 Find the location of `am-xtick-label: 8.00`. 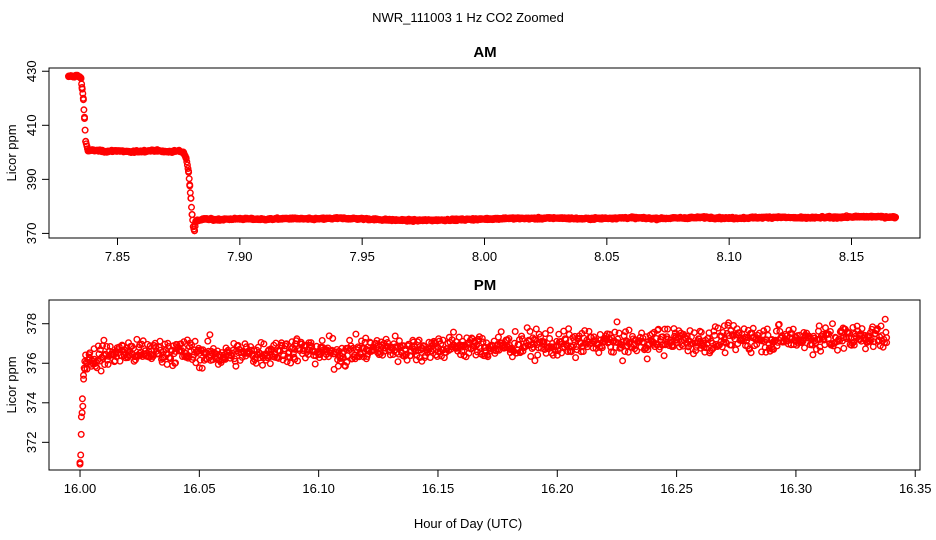

am-xtick-label: 8.00 is located at coordinates (484, 256).